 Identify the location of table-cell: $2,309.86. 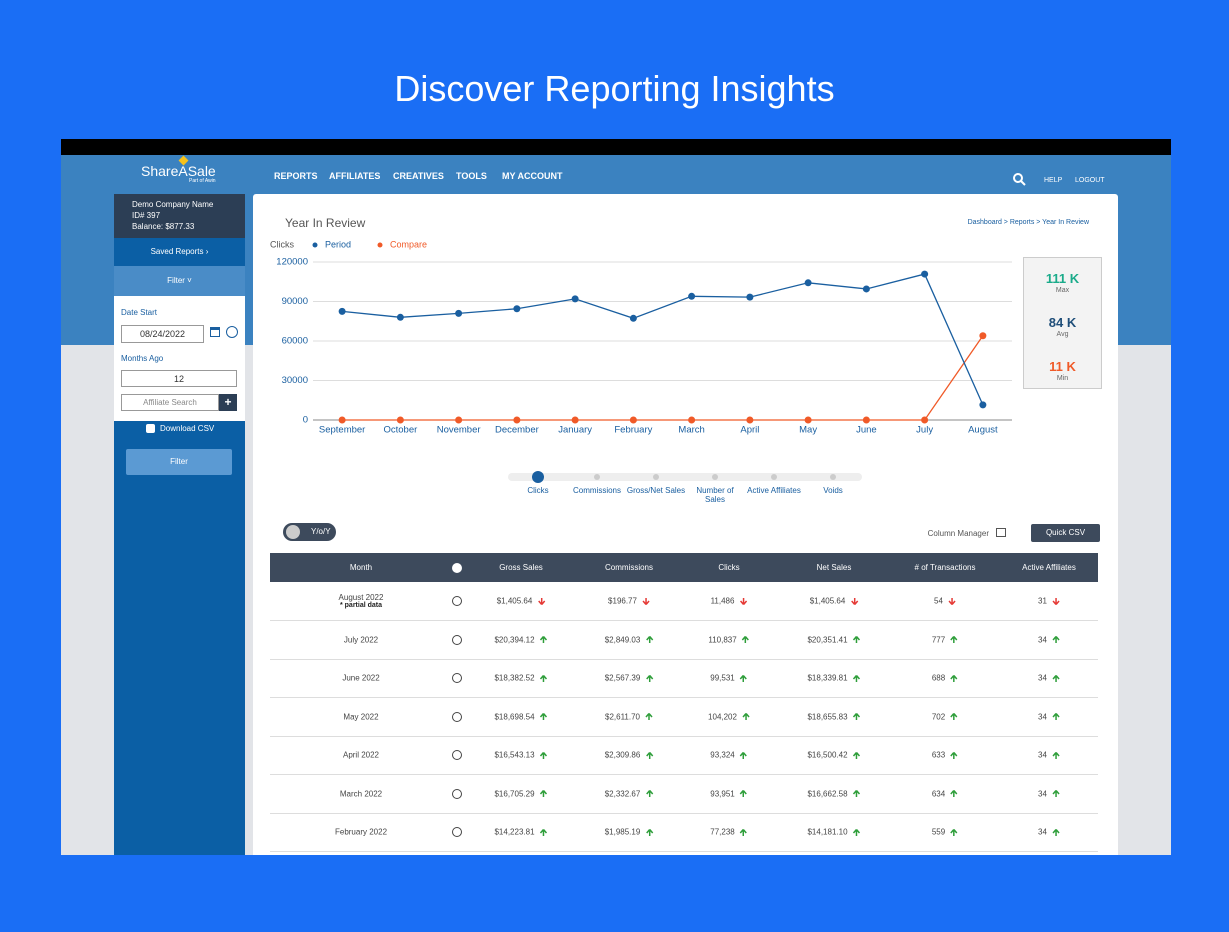
(629, 755).